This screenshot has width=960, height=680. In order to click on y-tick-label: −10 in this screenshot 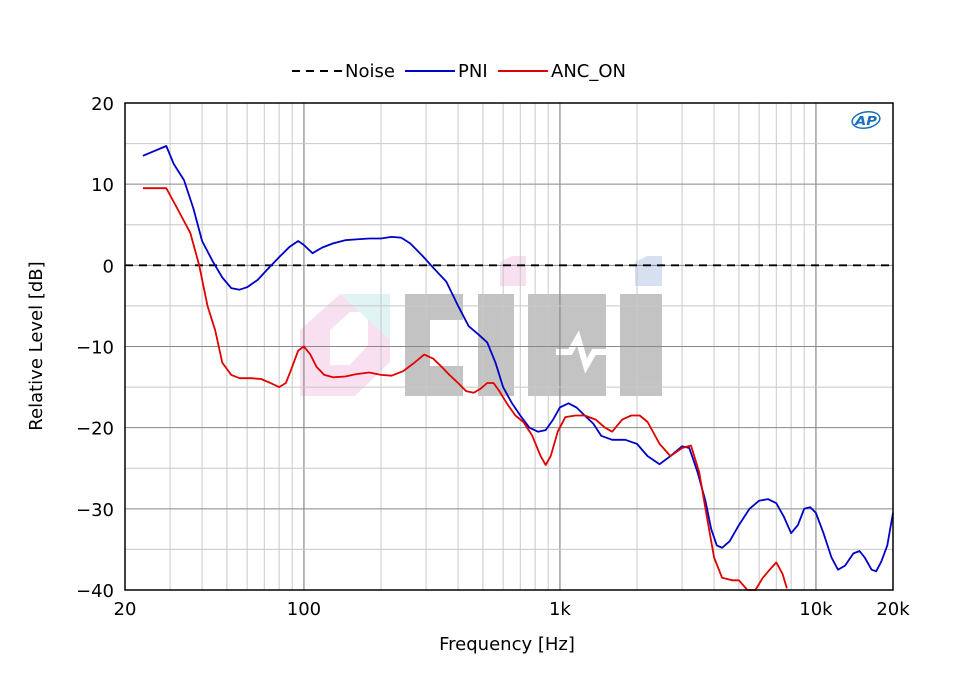, I will do `click(95, 348)`.